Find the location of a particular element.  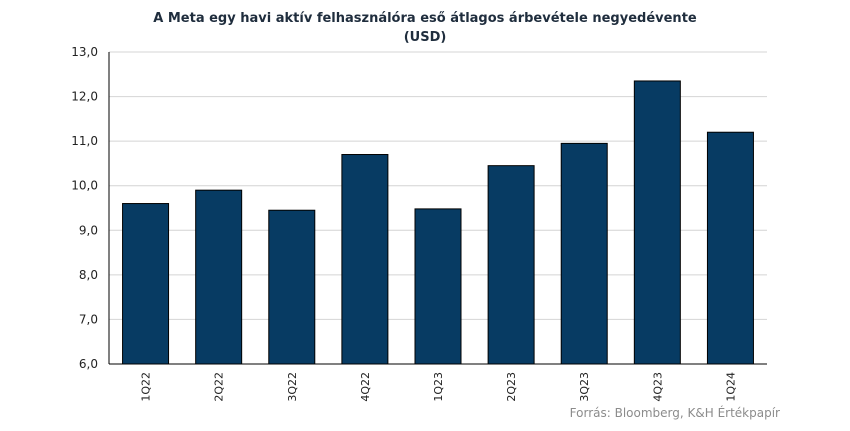

chart-subtitle: (USD) is located at coordinates (425, 37).